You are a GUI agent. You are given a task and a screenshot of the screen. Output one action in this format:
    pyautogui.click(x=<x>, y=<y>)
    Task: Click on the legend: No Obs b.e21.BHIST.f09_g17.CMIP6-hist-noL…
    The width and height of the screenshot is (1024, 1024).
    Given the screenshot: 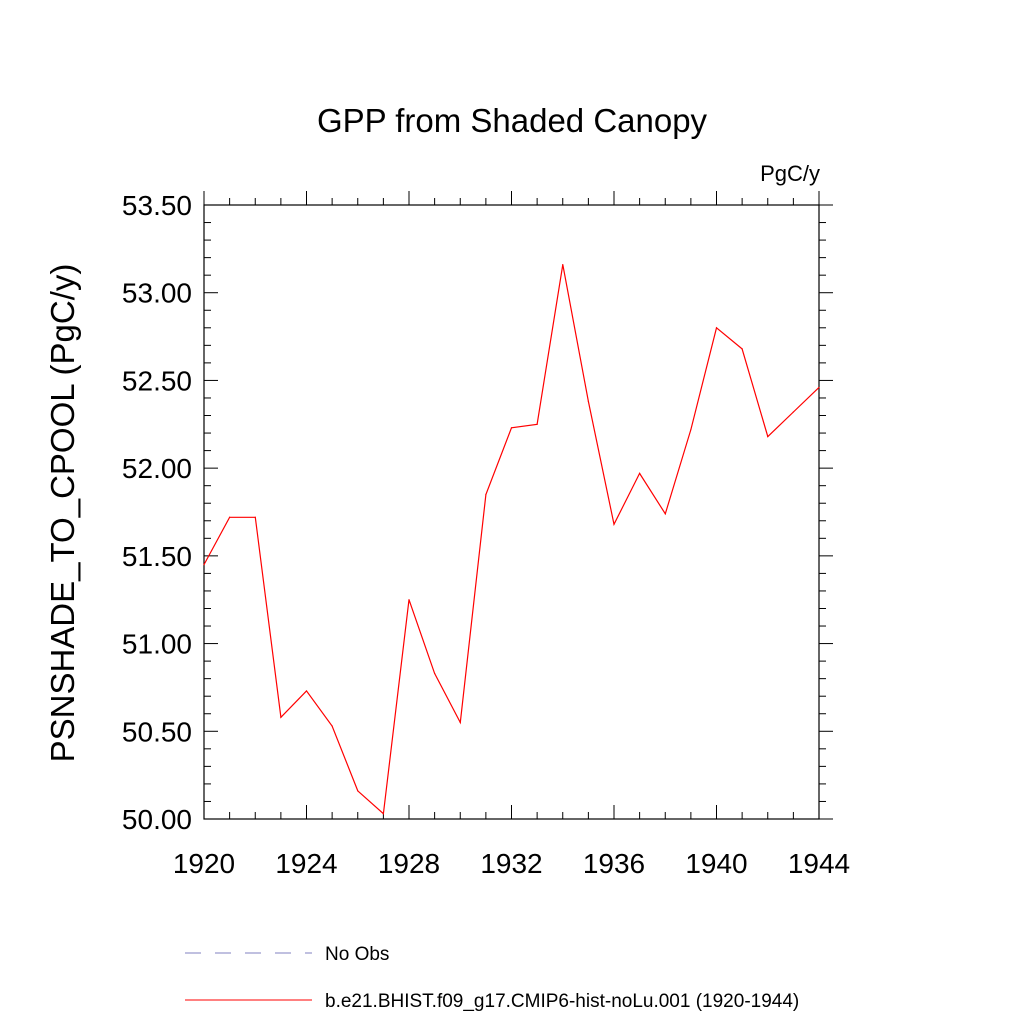 What is the action you would take?
    pyautogui.click(x=492, y=978)
    